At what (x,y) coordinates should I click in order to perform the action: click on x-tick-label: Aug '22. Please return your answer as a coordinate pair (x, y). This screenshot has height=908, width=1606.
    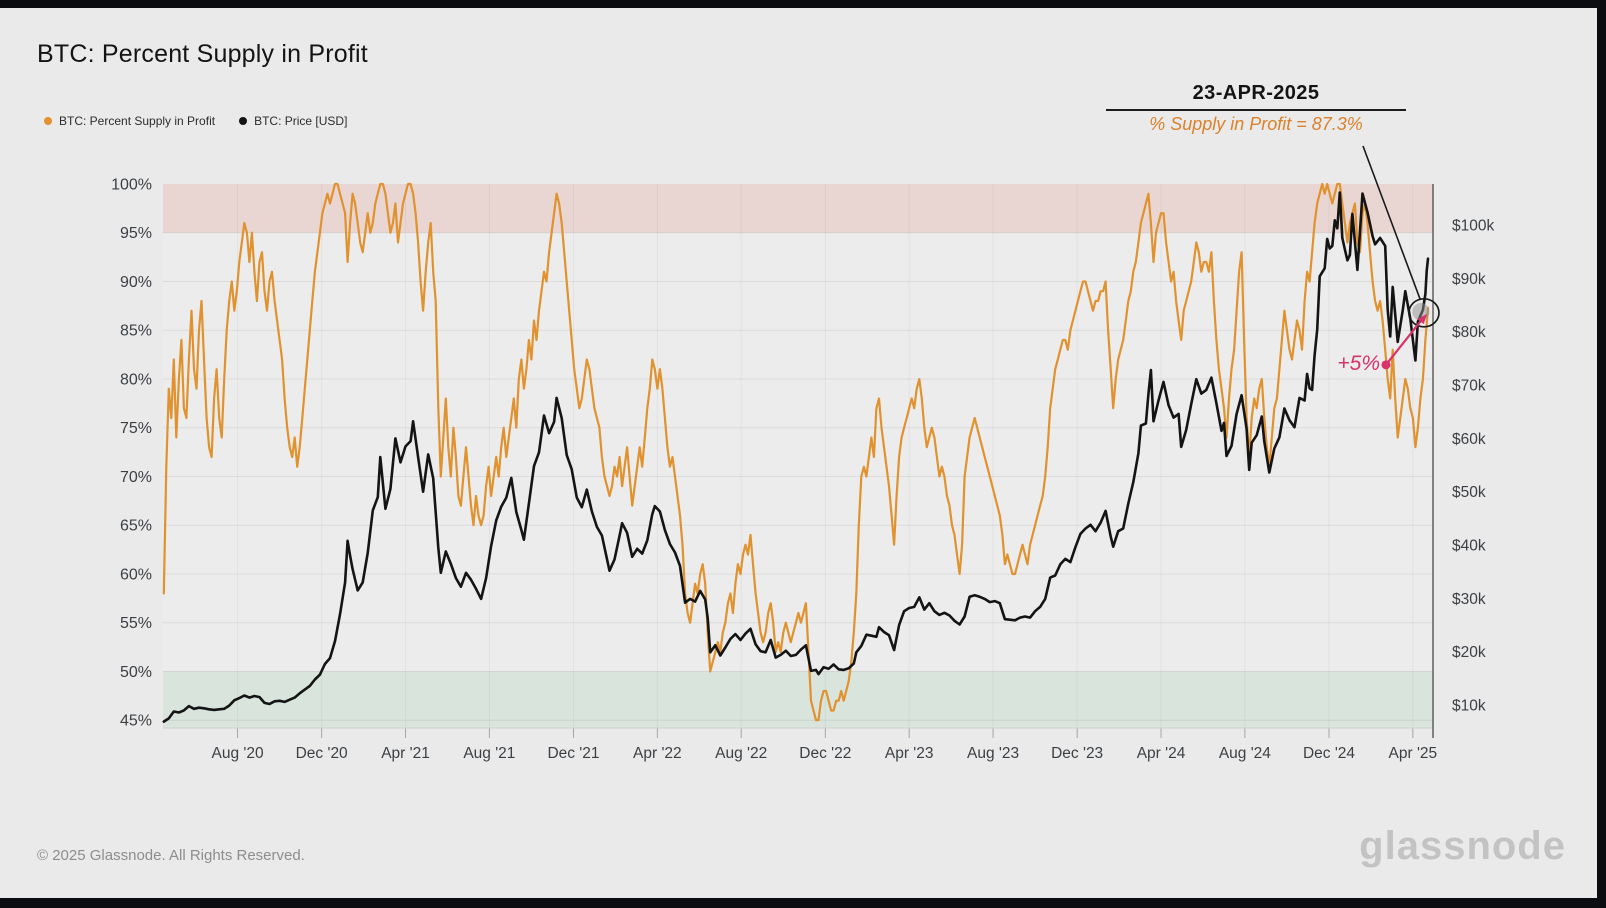
    Looking at the image, I should click on (741, 753).